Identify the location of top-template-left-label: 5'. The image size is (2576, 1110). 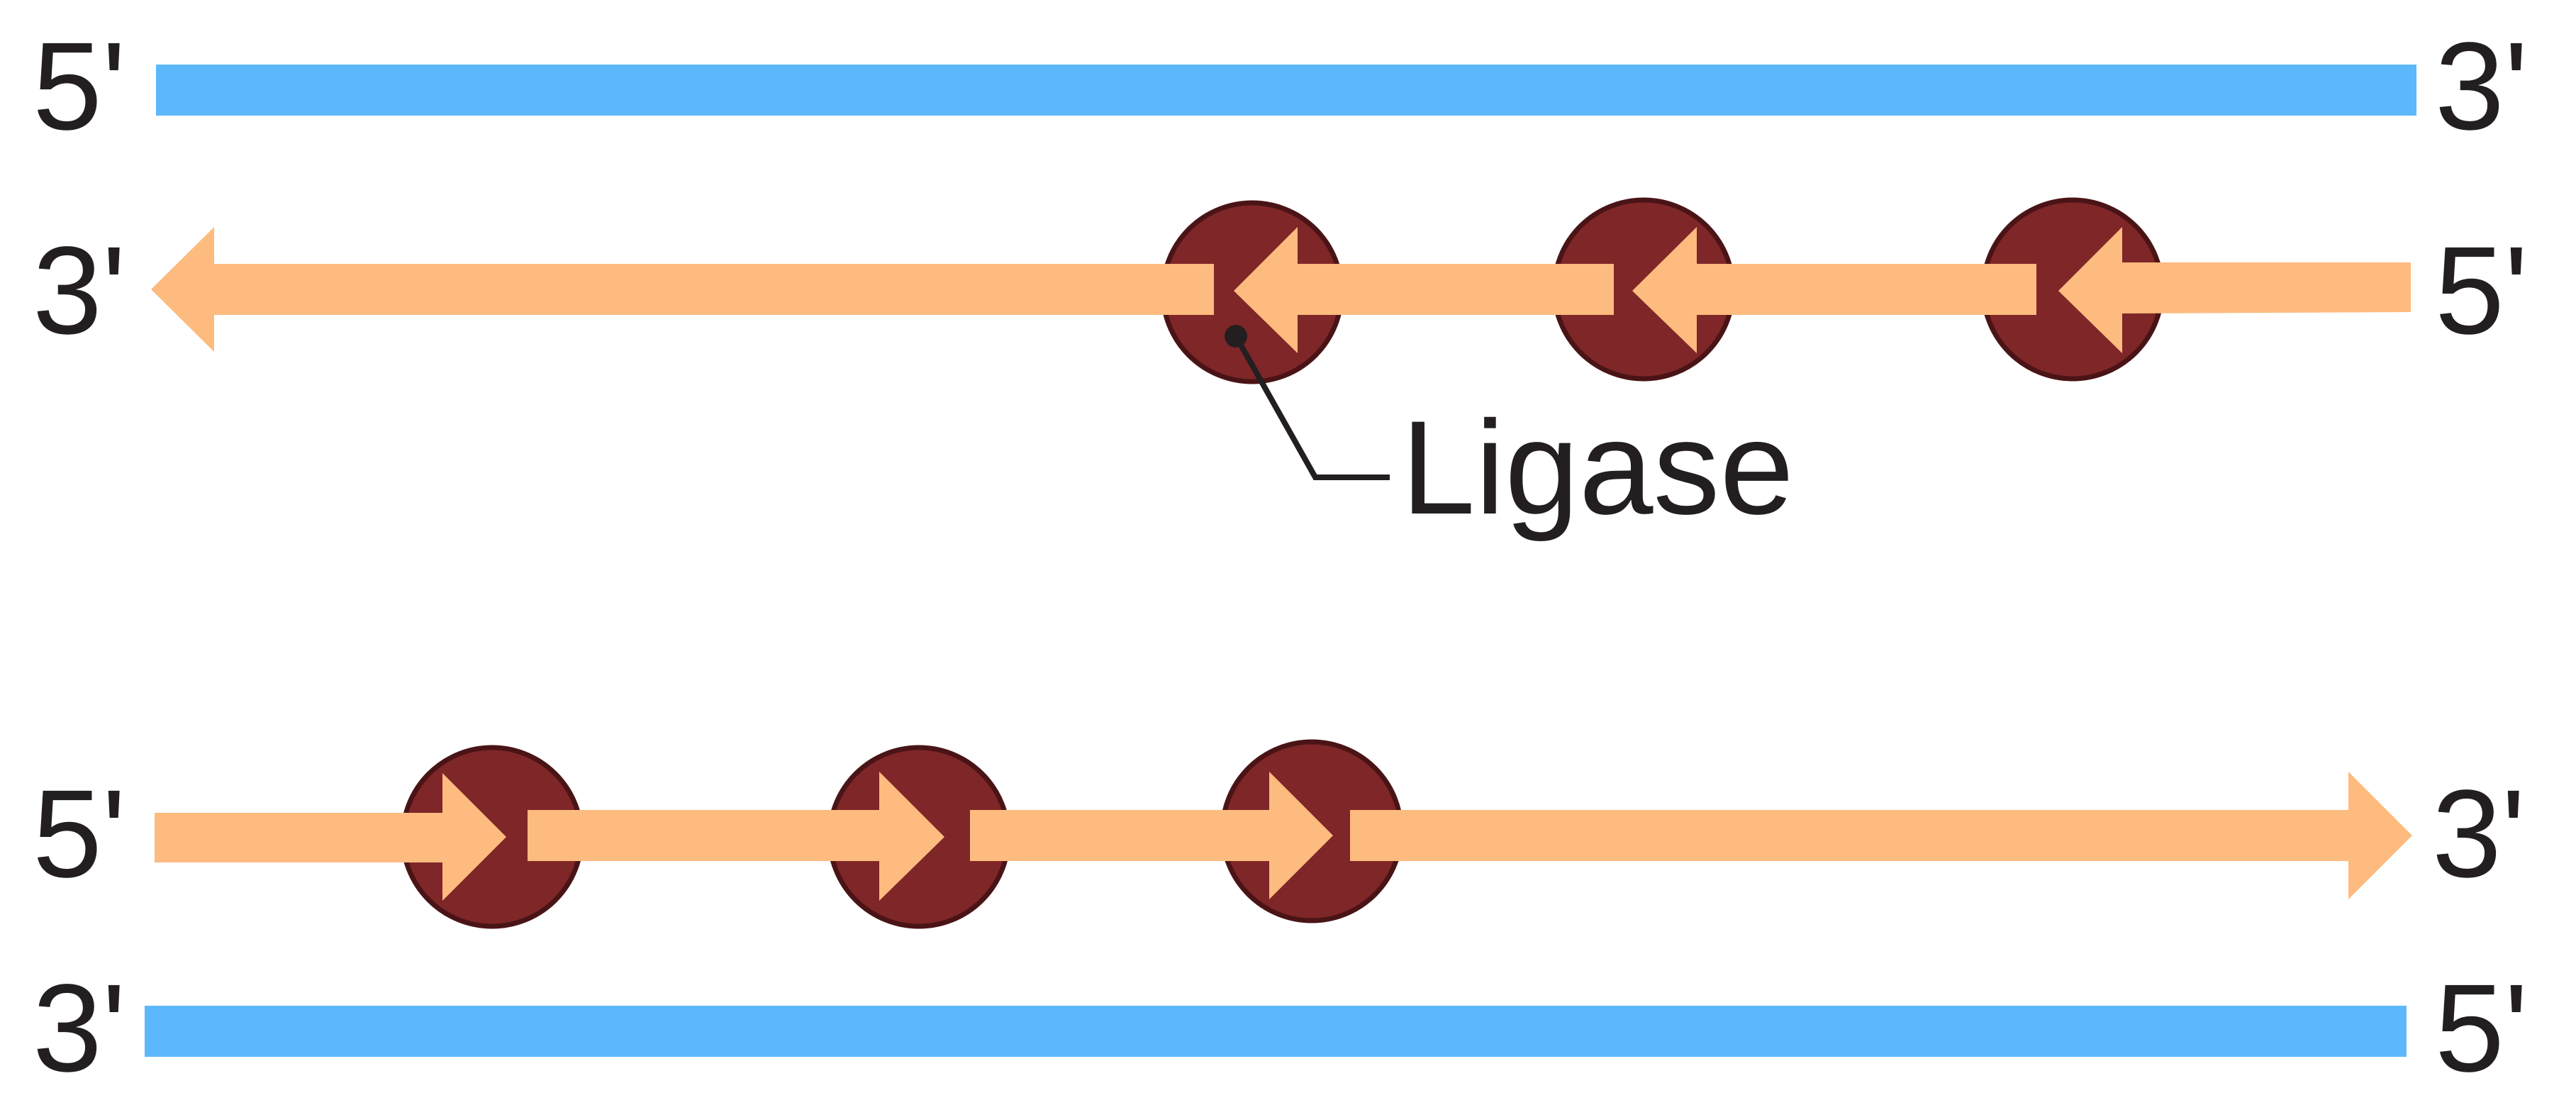
(79, 86).